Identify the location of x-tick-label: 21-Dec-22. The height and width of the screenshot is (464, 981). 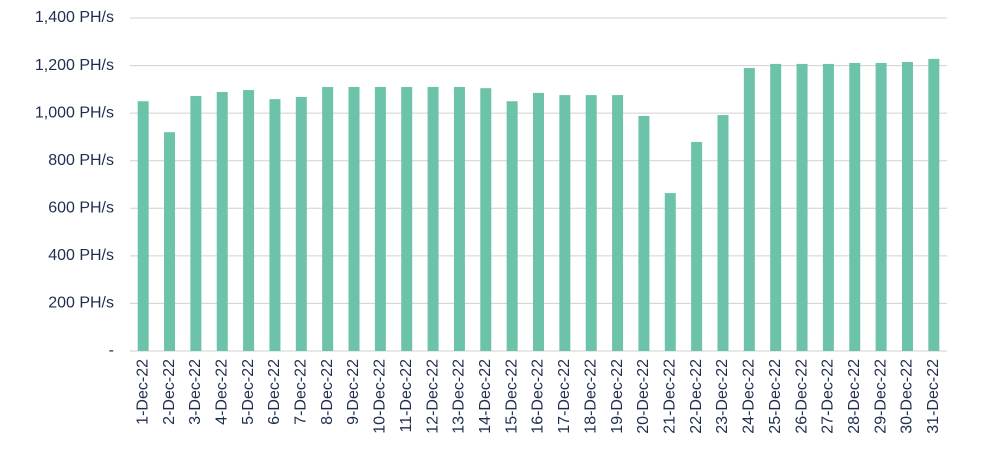
(669, 396).